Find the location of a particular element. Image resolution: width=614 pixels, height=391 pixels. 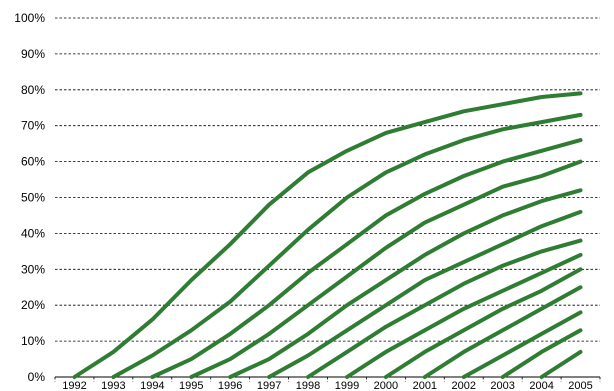

x-tick-label: 1993 is located at coordinates (113, 385).